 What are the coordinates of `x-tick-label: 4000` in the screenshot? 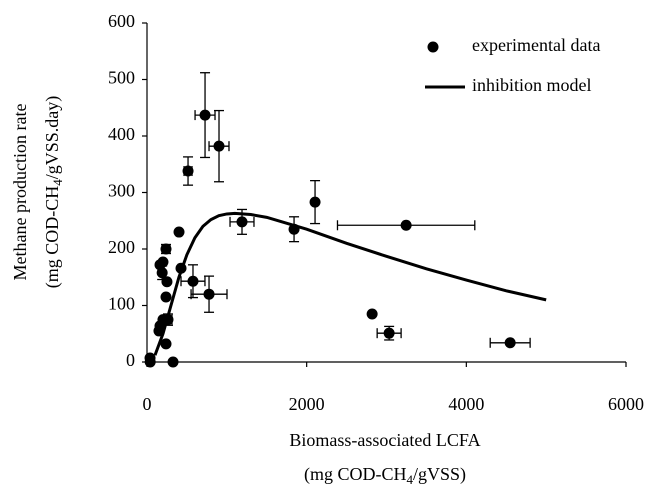 It's located at (466, 404).